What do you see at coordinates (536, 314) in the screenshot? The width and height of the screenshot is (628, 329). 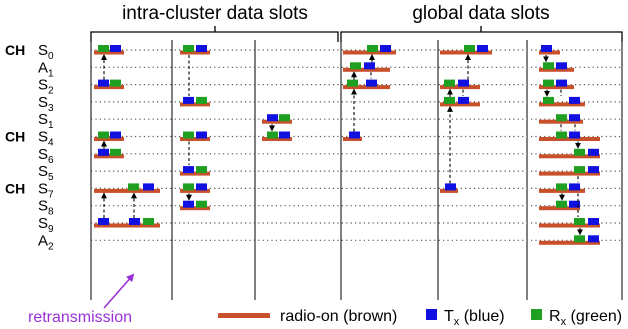 I see `legend-rx-swatch` at bounding box center [536, 314].